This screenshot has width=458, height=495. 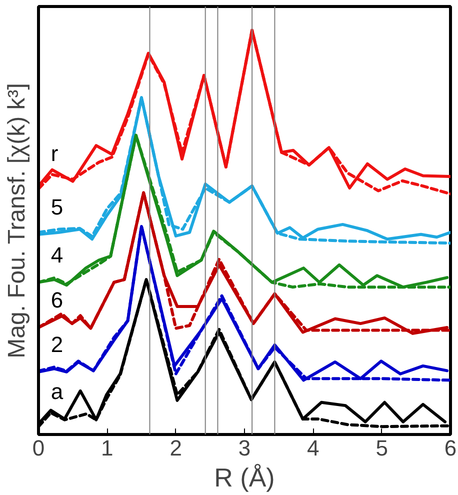 I want to click on x-tick-label: 6, so click(x=450, y=448).